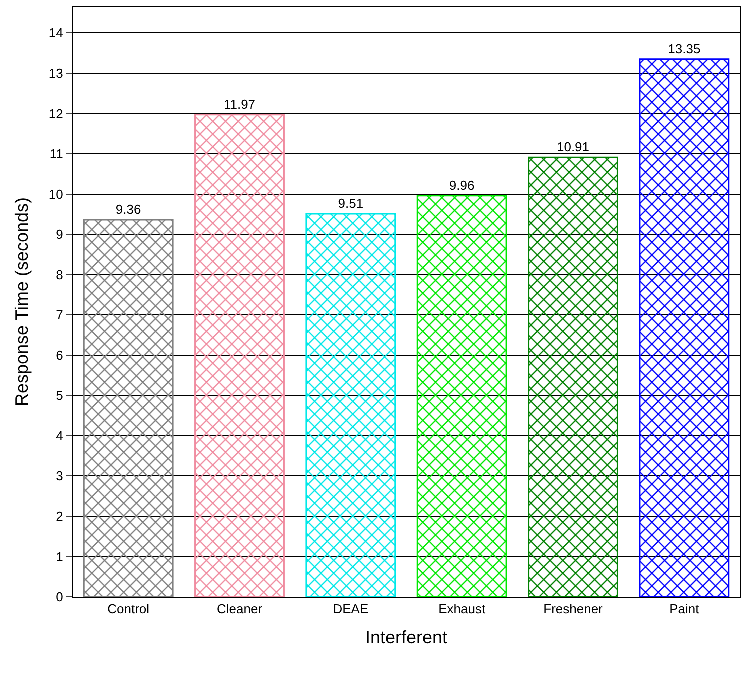 Image resolution: width=744 pixels, height=674 pixels. I want to click on data-label: 9.96, so click(462, 185).